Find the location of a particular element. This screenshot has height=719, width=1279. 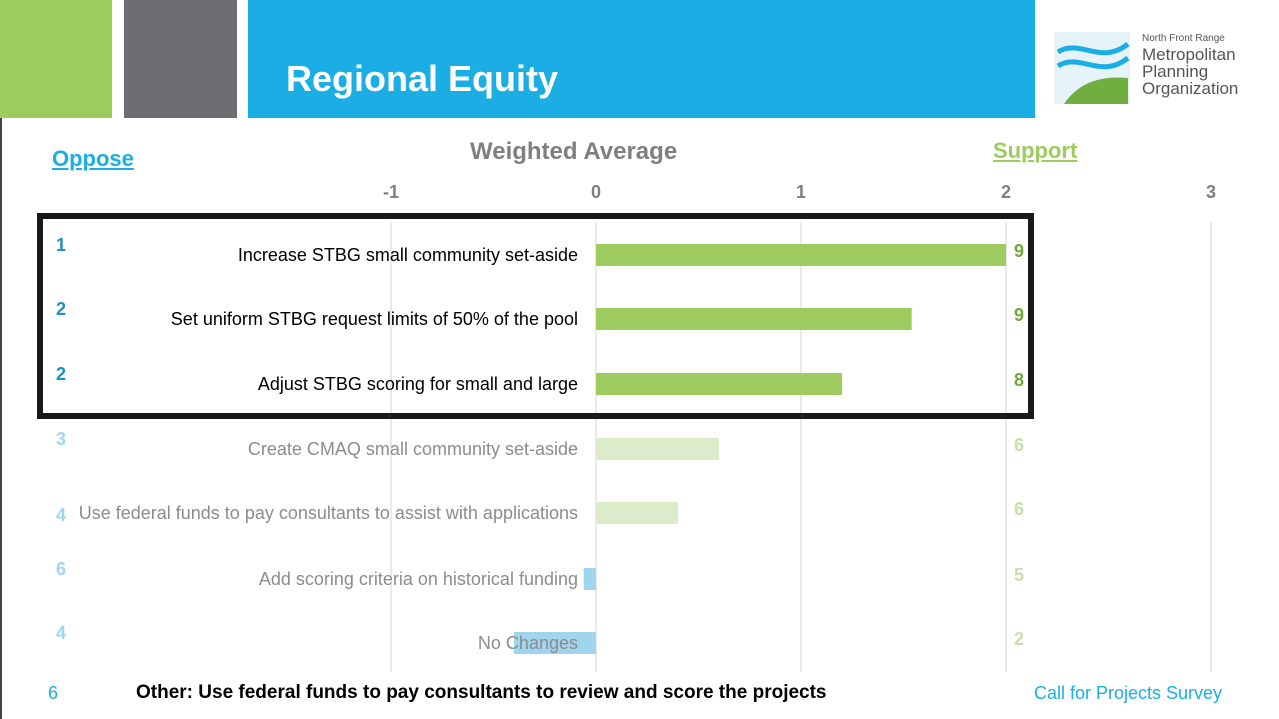

category-label: Increase STBG small community set-aside is located at coordinates (407, 255).